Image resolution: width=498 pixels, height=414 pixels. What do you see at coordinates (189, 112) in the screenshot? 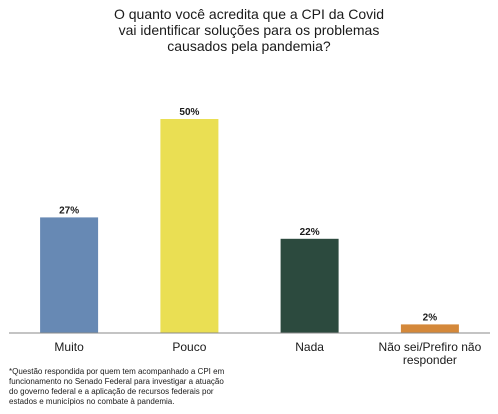
I see `bar-value-label: 50%` at bounding box center [189, 112].